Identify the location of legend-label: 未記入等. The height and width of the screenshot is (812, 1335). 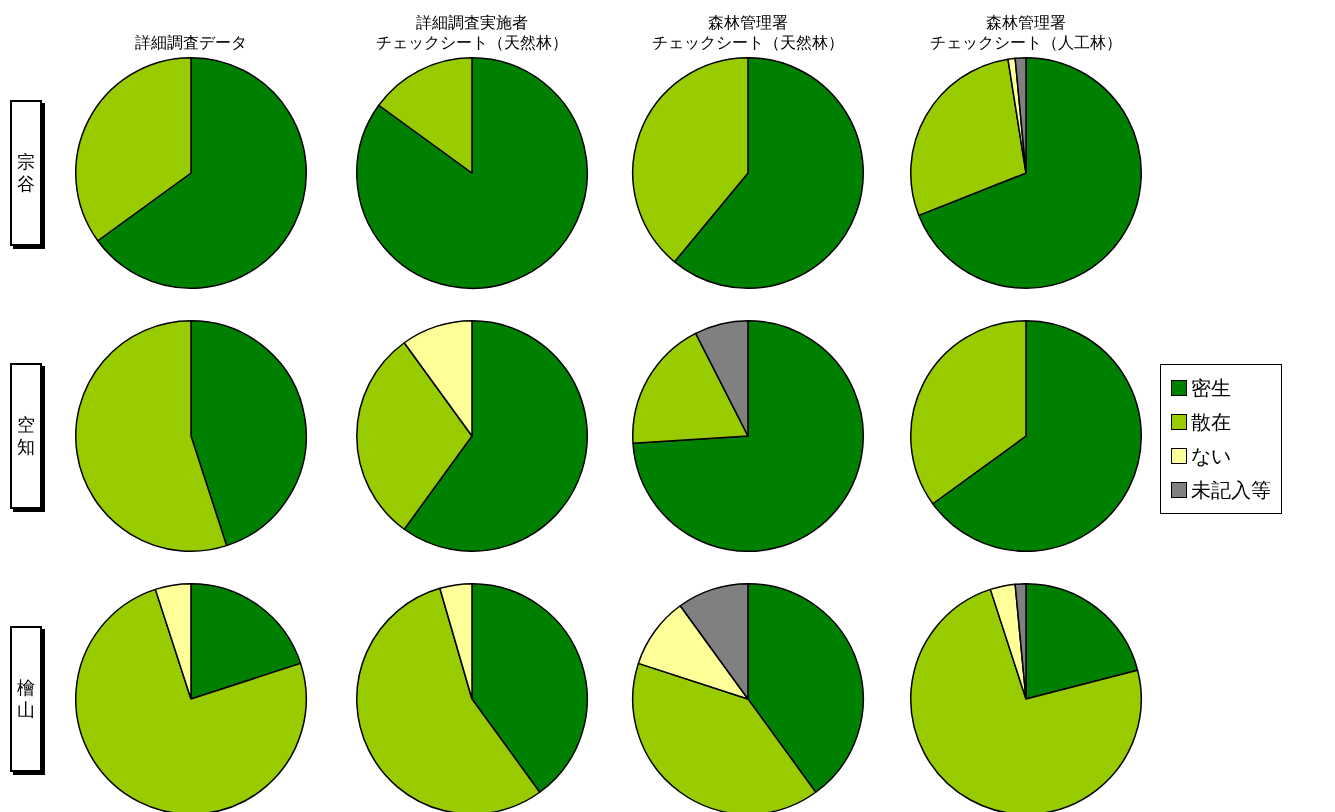
(1231, 490).